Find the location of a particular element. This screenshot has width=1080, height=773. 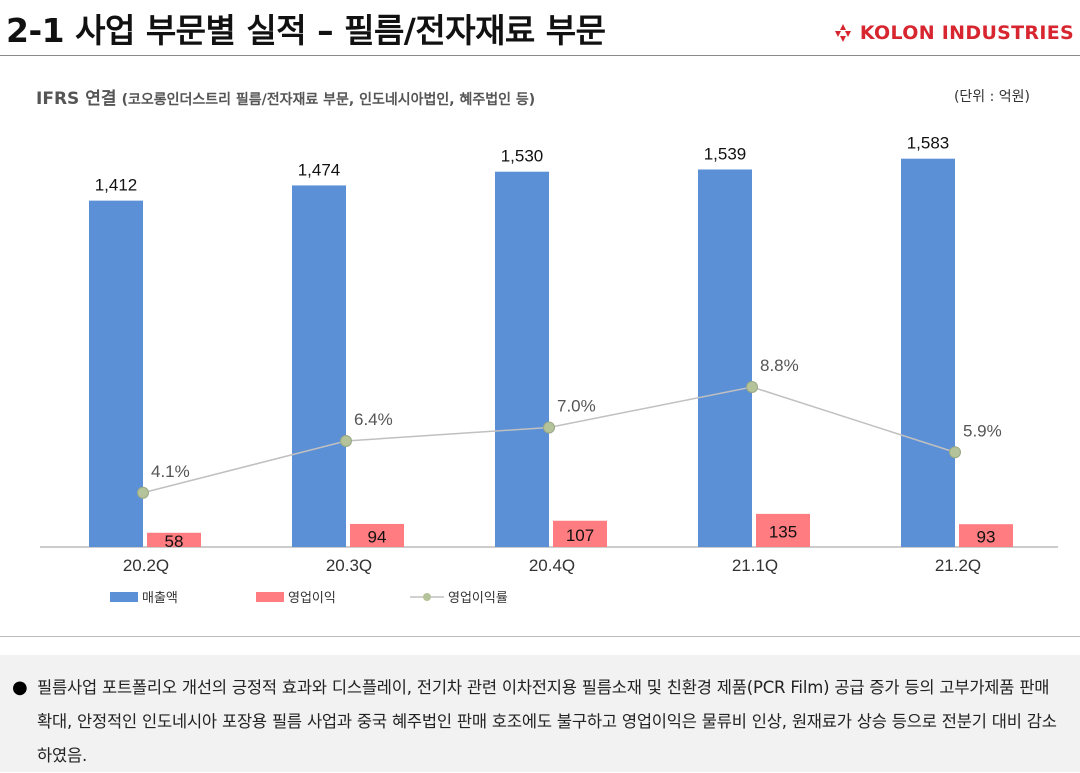

sales-value-label: 1,539 is located at coordinates (725, 153).